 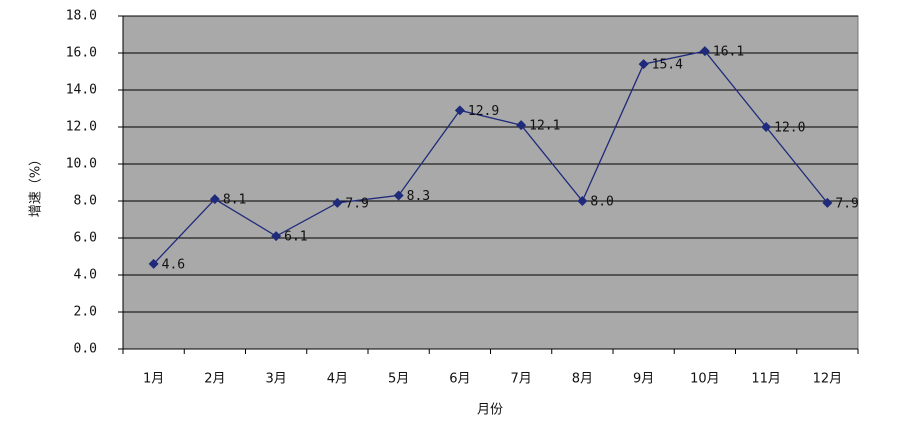 I want to click on y-tick-label: 14.0, so click(x=81, y=90).